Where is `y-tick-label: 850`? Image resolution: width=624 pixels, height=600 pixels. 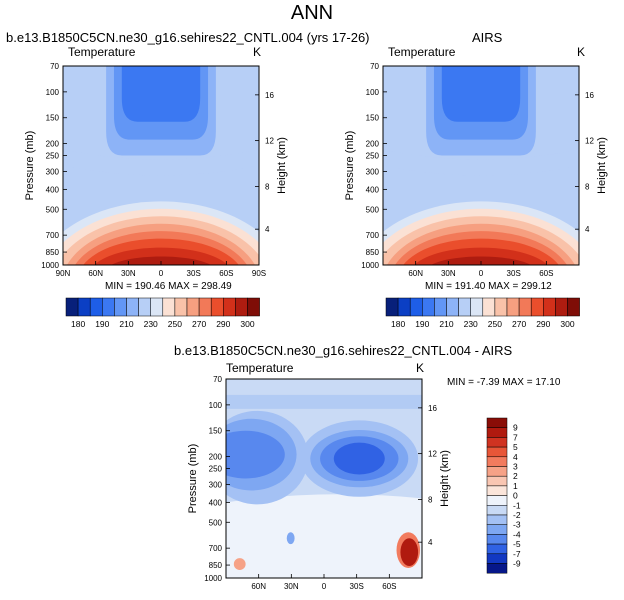 y-tick-label: 850 is located at coordinates (53, 252).